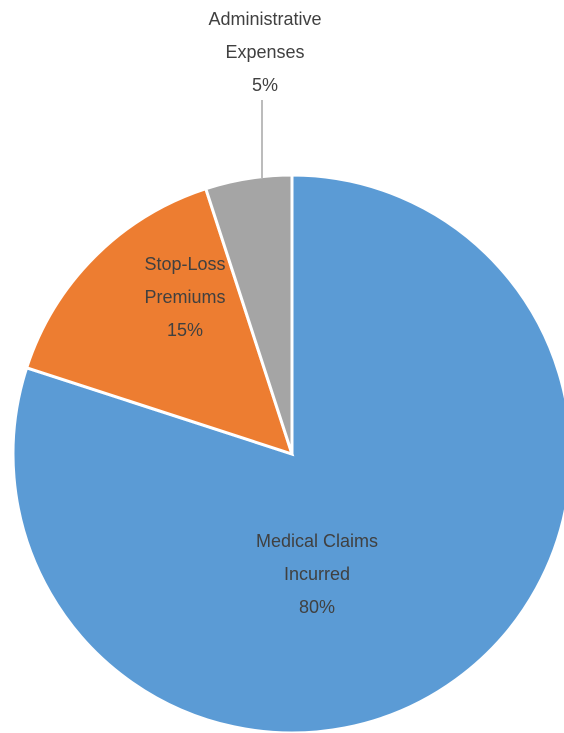 This screenshot has width=564, height=733. Describe the element at coordinates (248, 314) in the screenshot. I see `pie-slice` at that location.